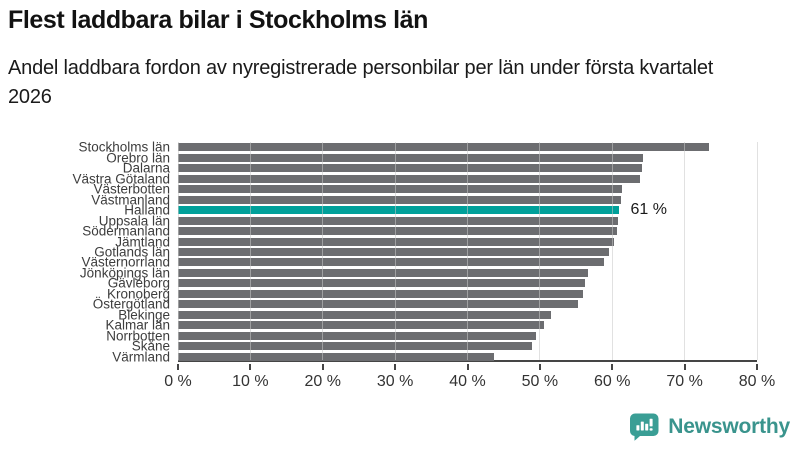 The height and width of the screenshot is (450, 800). I want to click on category-label: Jönköpings län, so click(124, 273).